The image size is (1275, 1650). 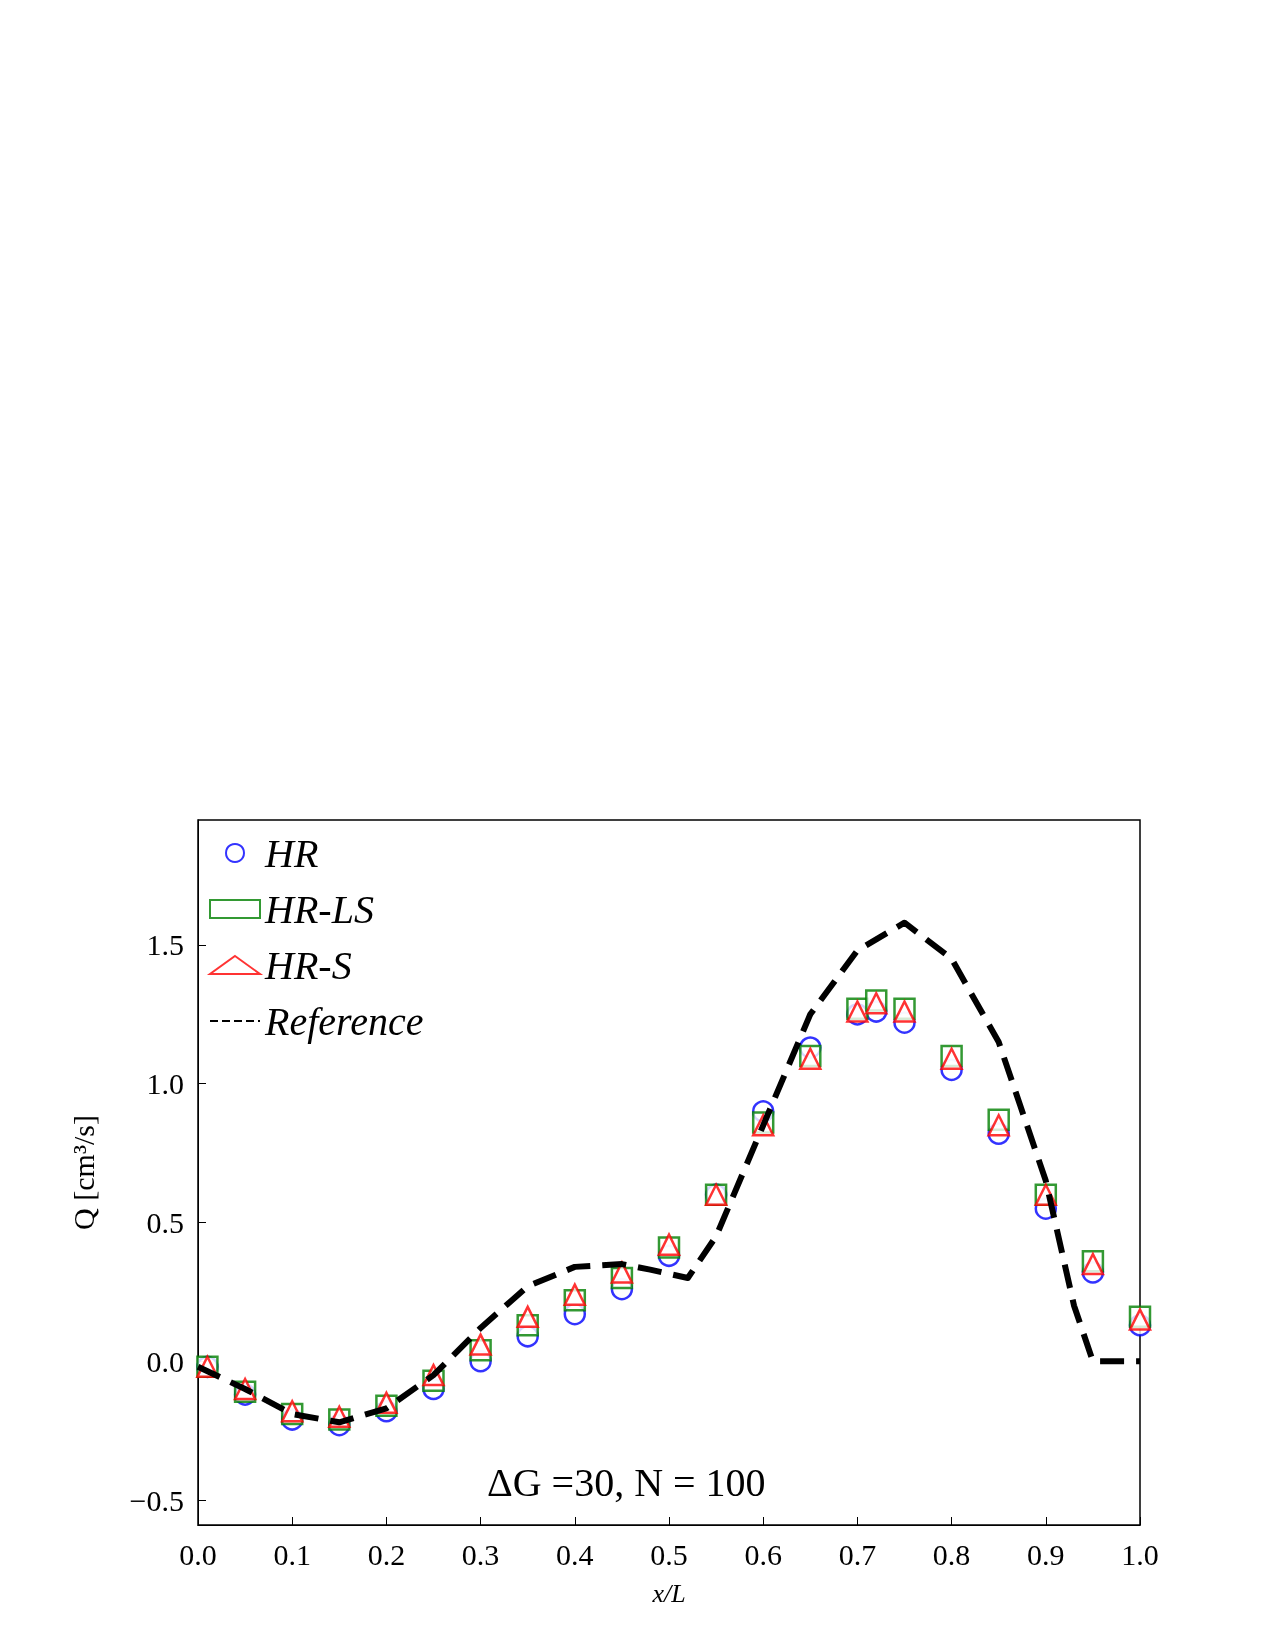 What do you see at coordinates (669, 1554) in the screenshot?
I see `x-tick-label: 0.5` at bounding box center [669, 1554].